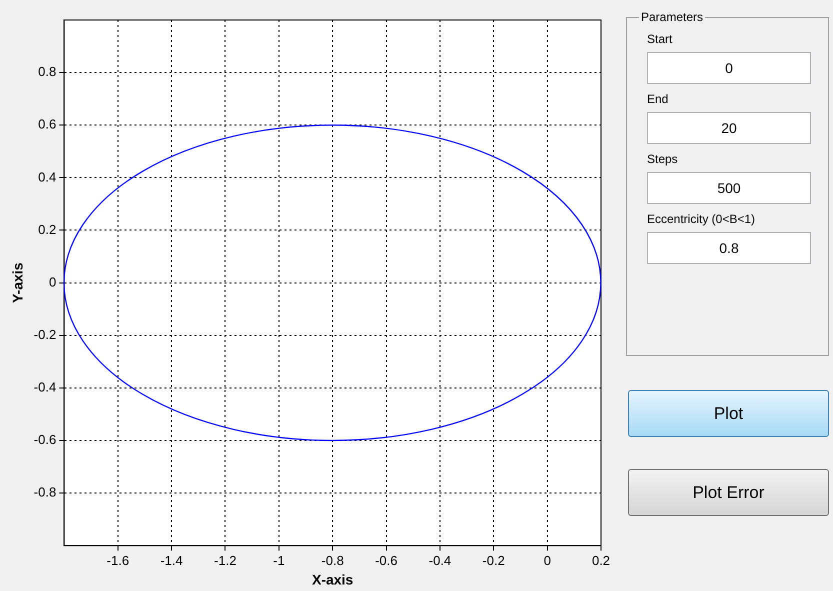 This screenshot has width=833, height=591. What do you see at coordinates (658, 99) in the screenshot?
I see `text: End` at bounding box center [658, 99].